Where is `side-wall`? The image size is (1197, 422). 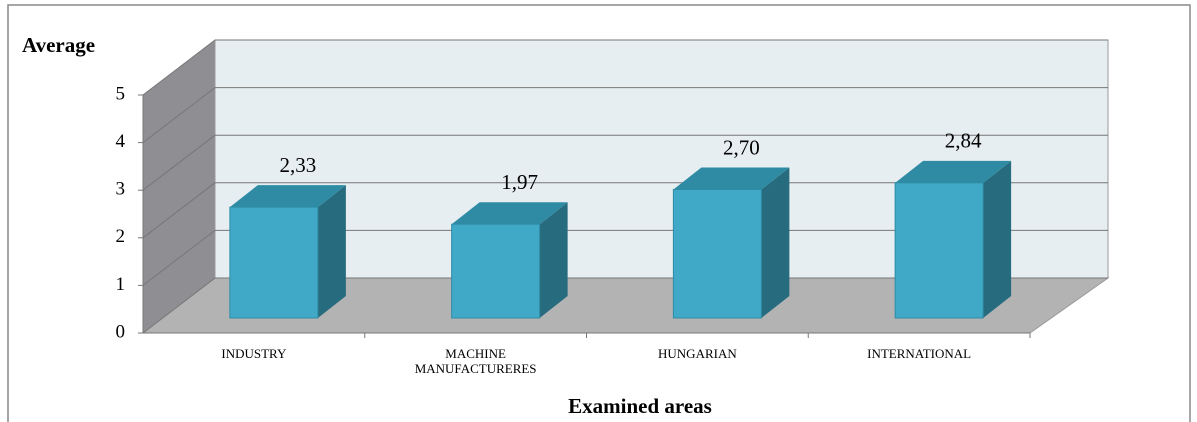
side-wall is located at coordinates (179, 186).